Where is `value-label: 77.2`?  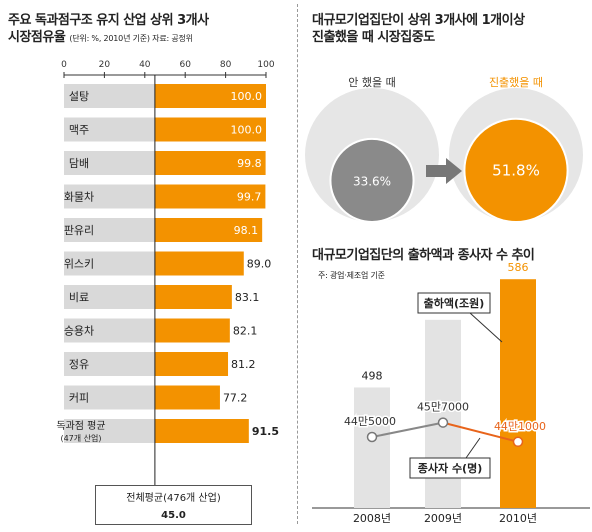 value-label: 77.2 is located at coordinates (235, 398).